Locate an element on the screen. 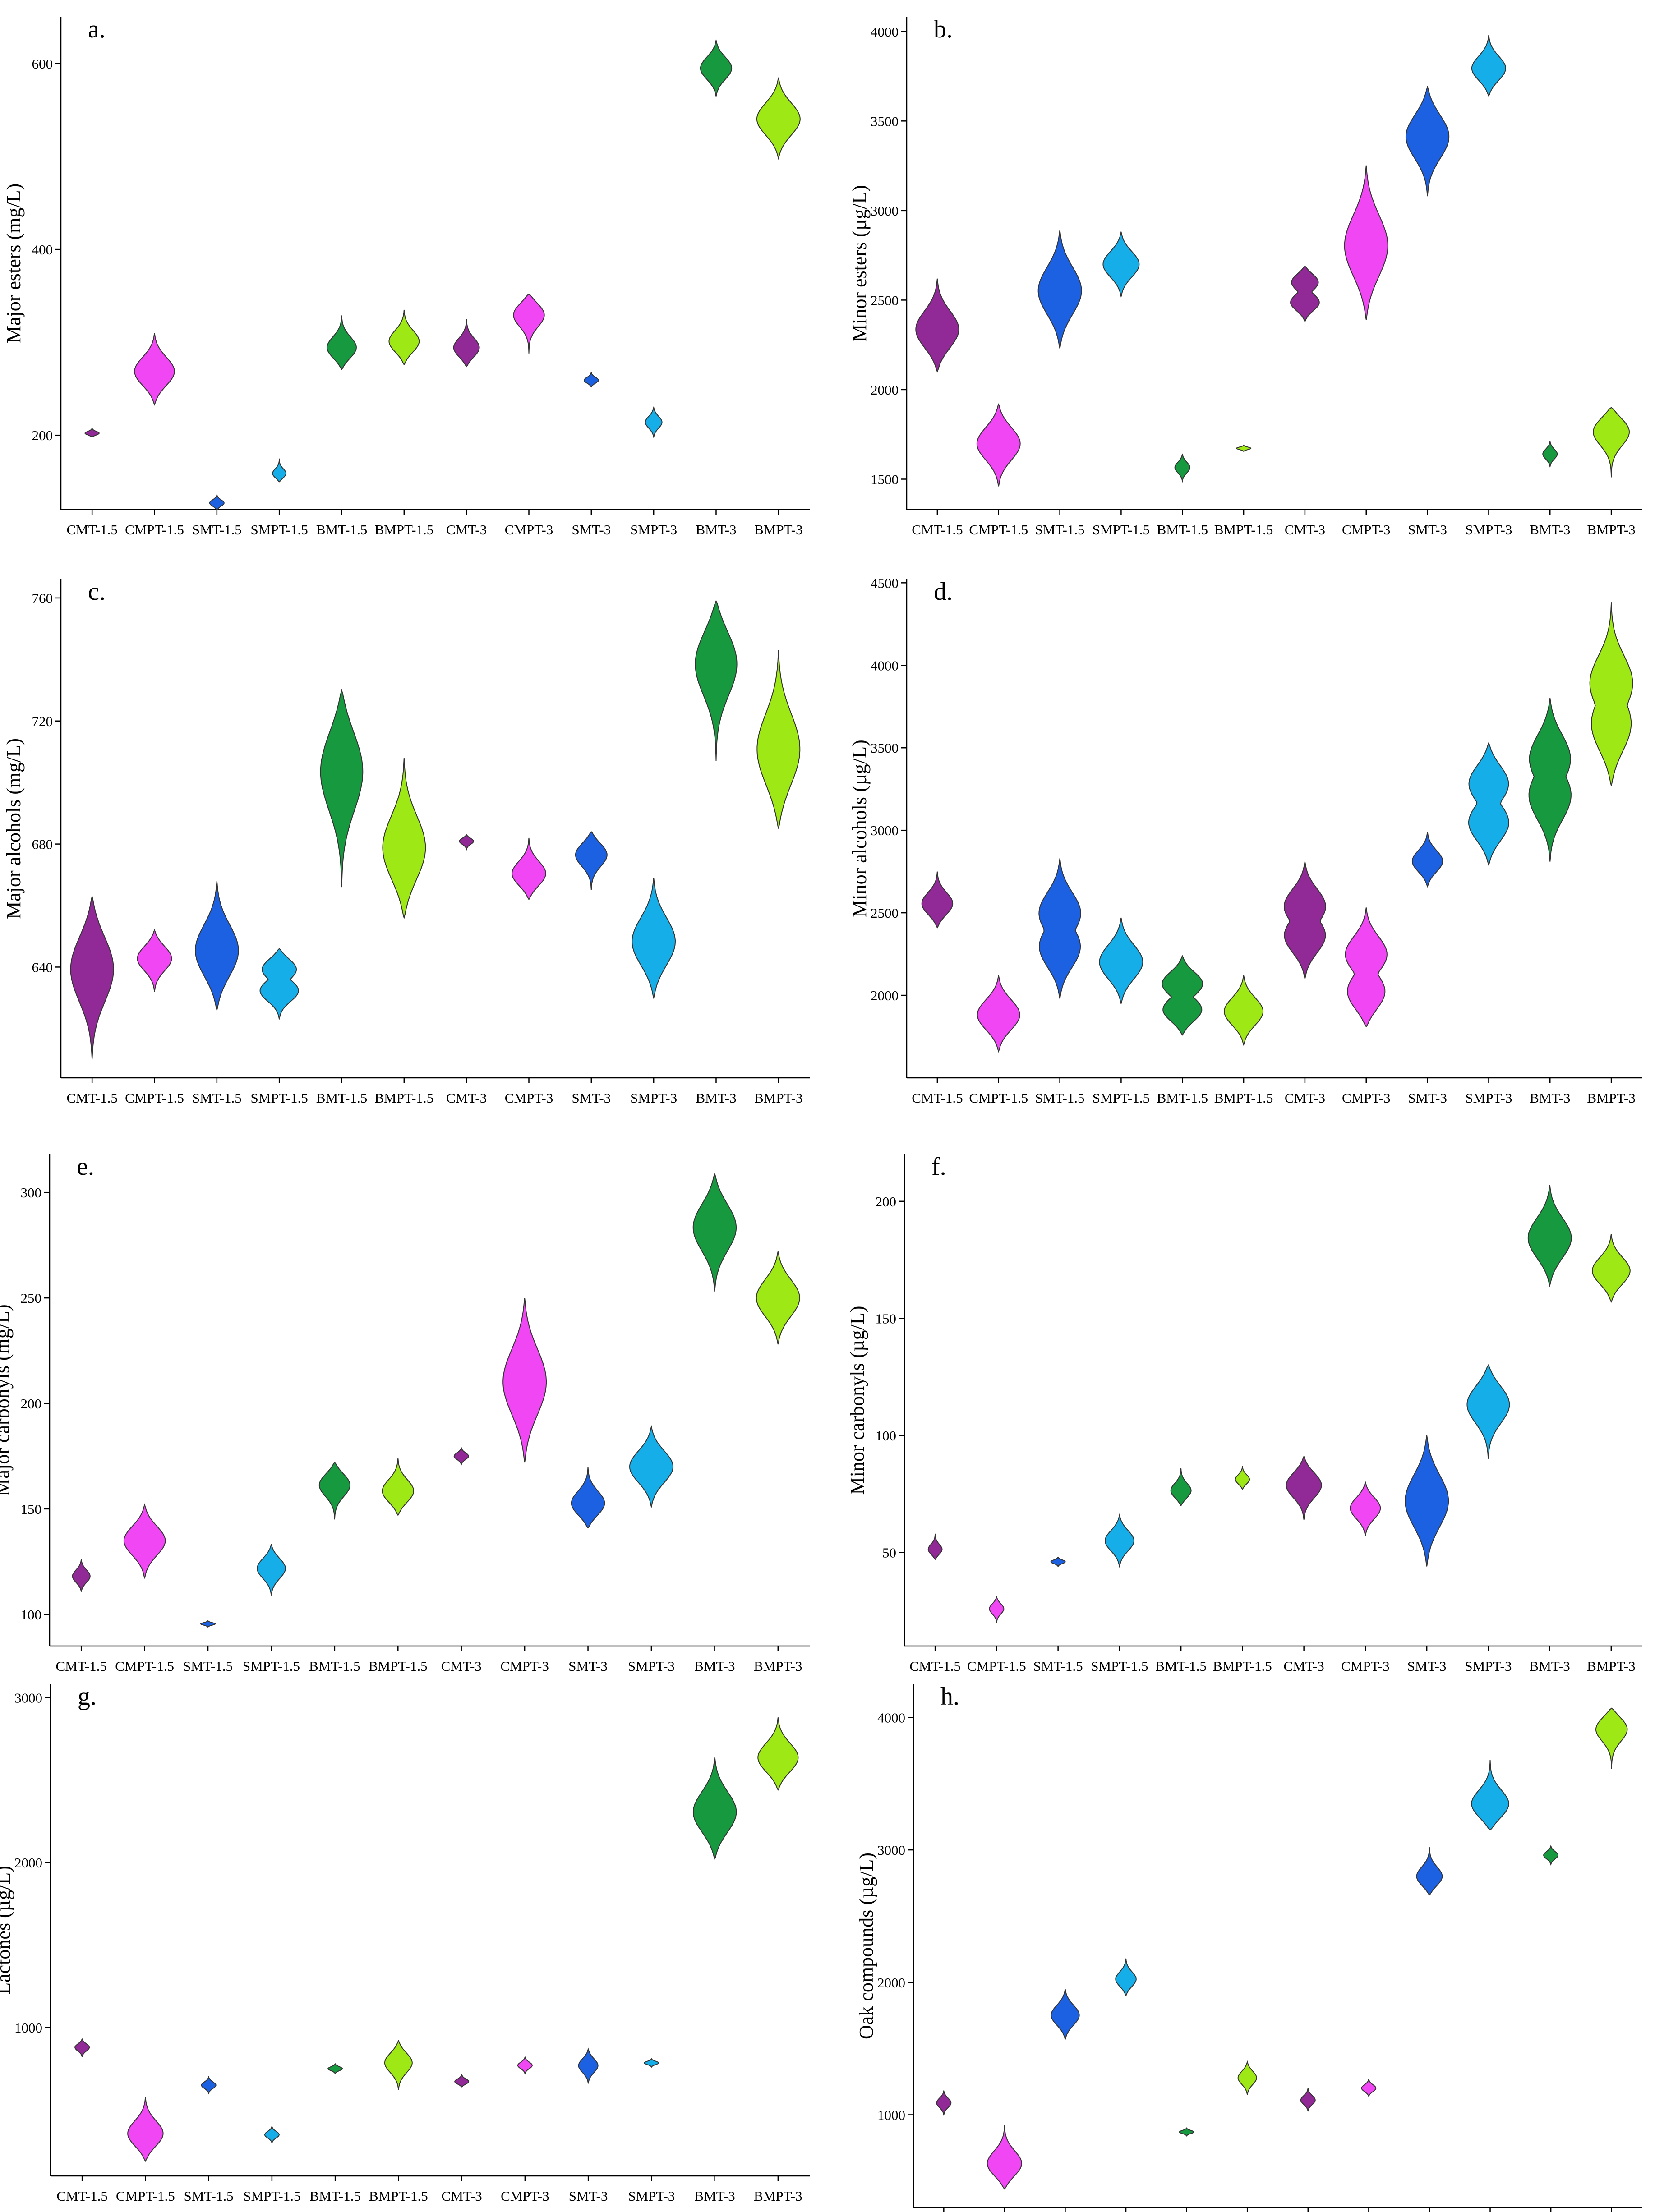 The width and height of the screenshot is (1655, 2212). y-axis-title: Major carbonyls (mg/L) is located at coordinates (7, 1400).